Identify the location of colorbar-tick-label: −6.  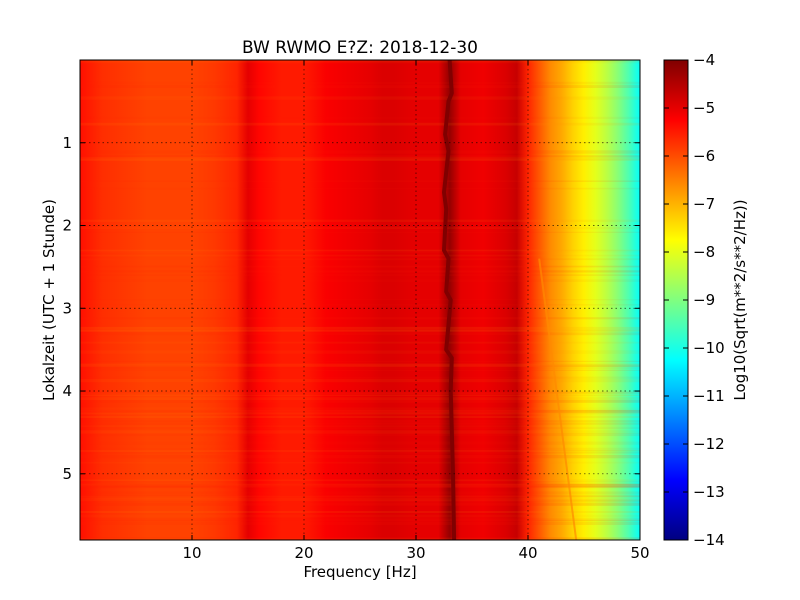
(704, 156).